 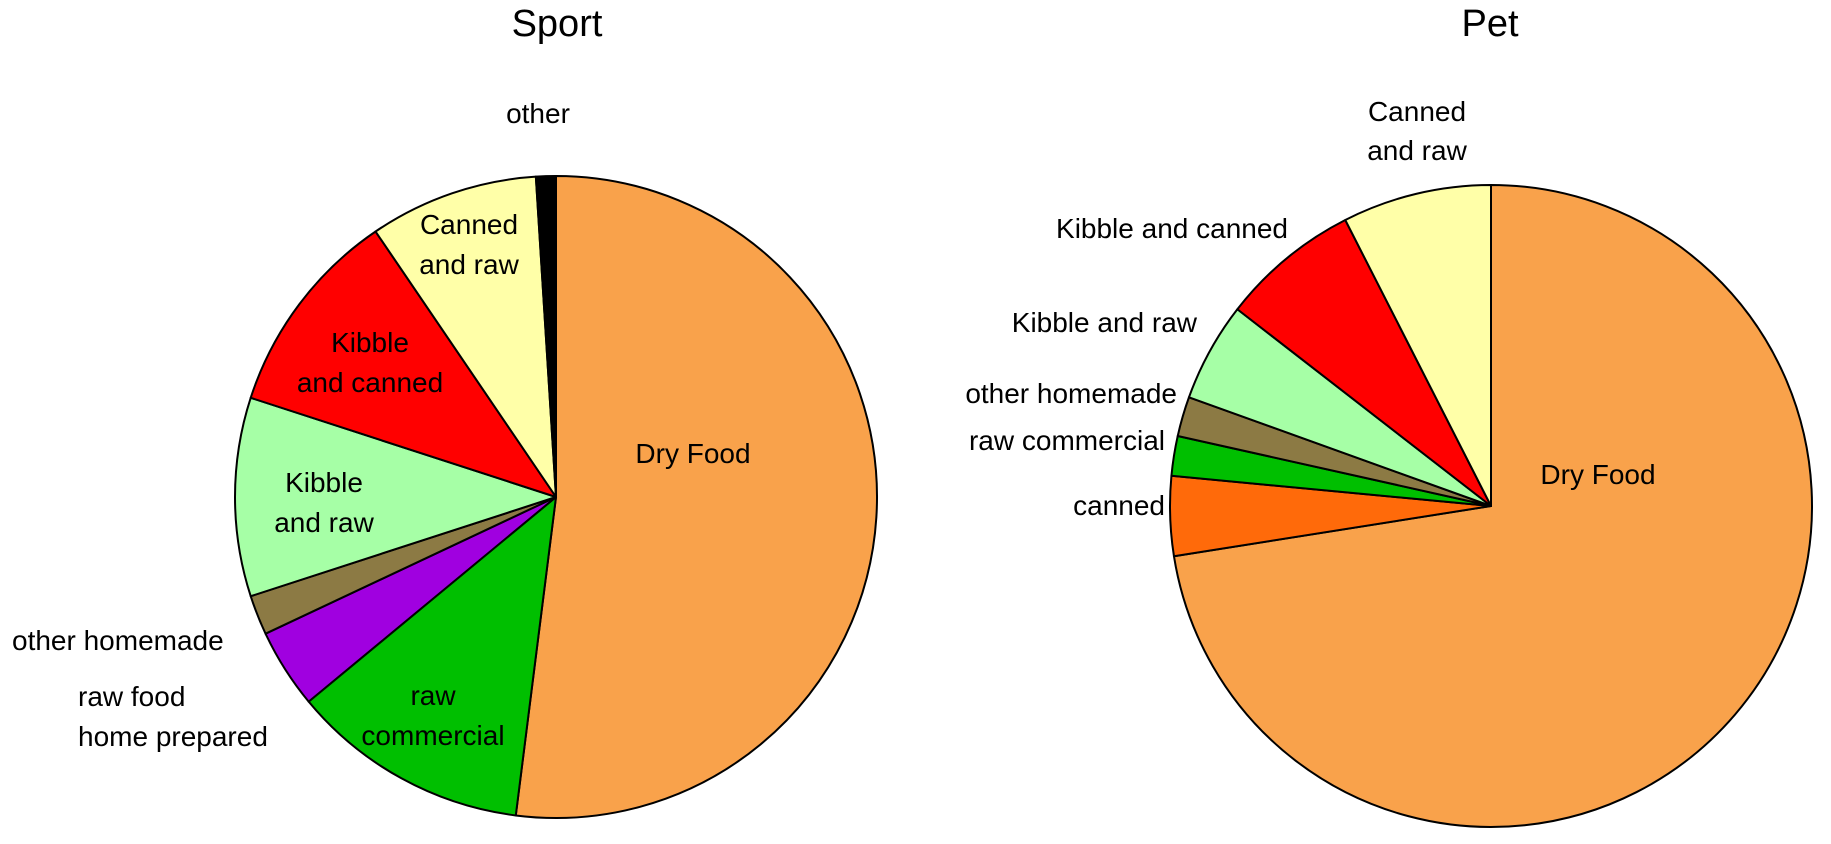 I want to click on sport-label-kibble-raw-line1: Kibble, so click(x=324, y=482).